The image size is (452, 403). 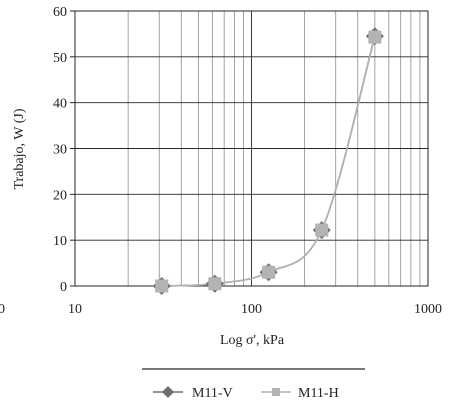 I want to click on legend-label: M11-H, so click(x=318, y=393).